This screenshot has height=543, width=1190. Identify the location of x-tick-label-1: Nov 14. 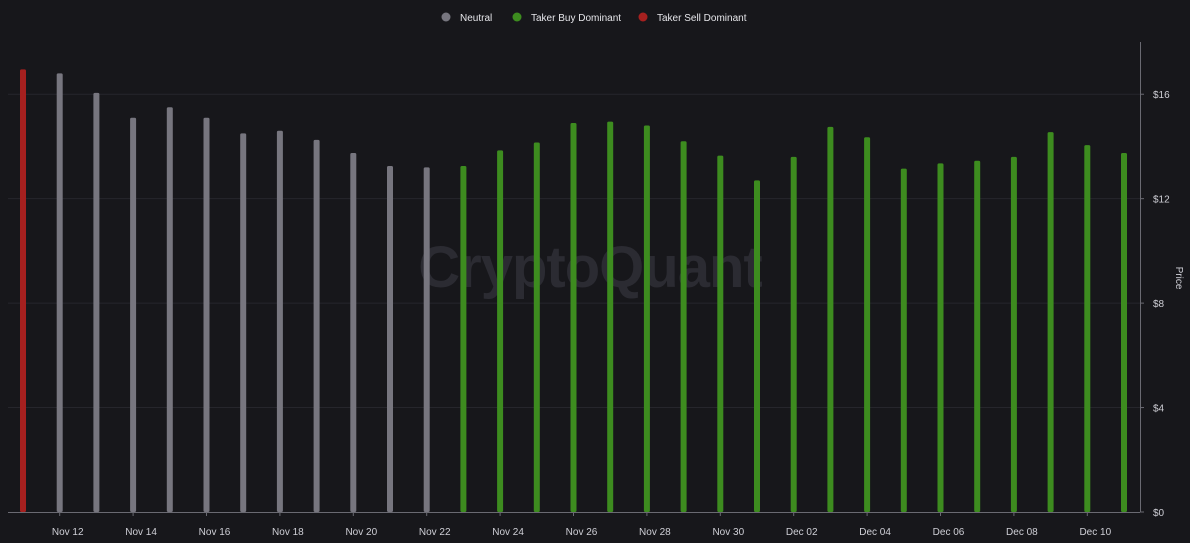
(141, 532).